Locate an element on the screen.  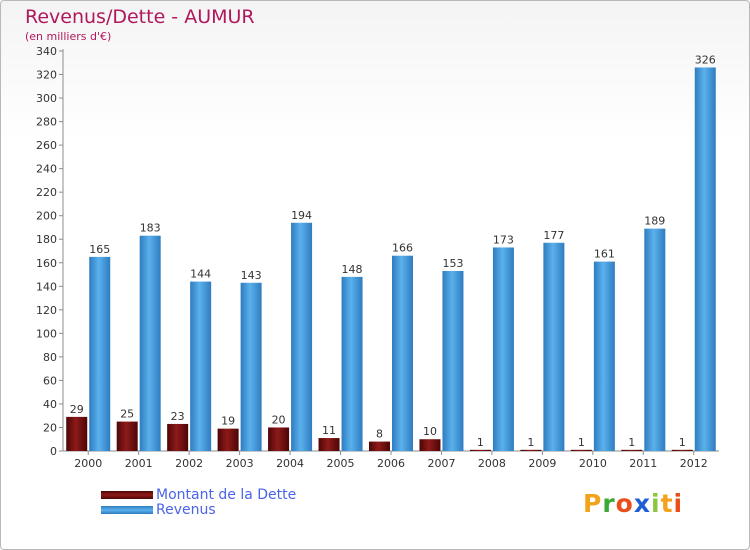
x-tick-label: 2002 is located at coordinates (189, 463).